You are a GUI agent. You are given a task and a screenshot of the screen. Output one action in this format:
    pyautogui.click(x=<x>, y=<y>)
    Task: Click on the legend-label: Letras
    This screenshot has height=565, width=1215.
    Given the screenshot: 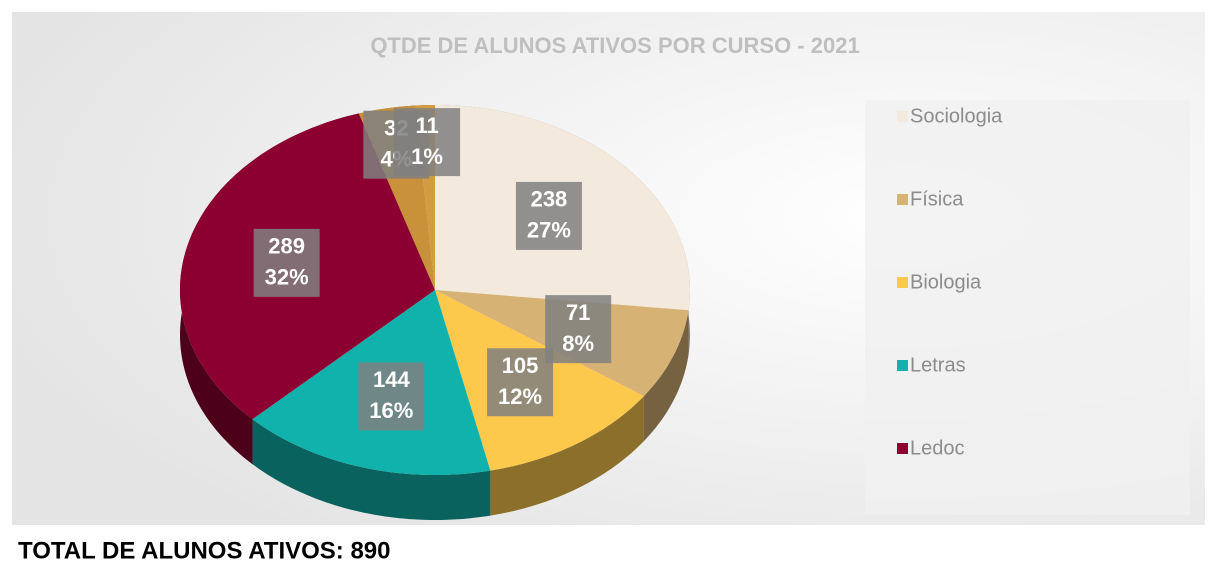 What is the action you would take?
    pyautogui.click(x=938, y=365)
    